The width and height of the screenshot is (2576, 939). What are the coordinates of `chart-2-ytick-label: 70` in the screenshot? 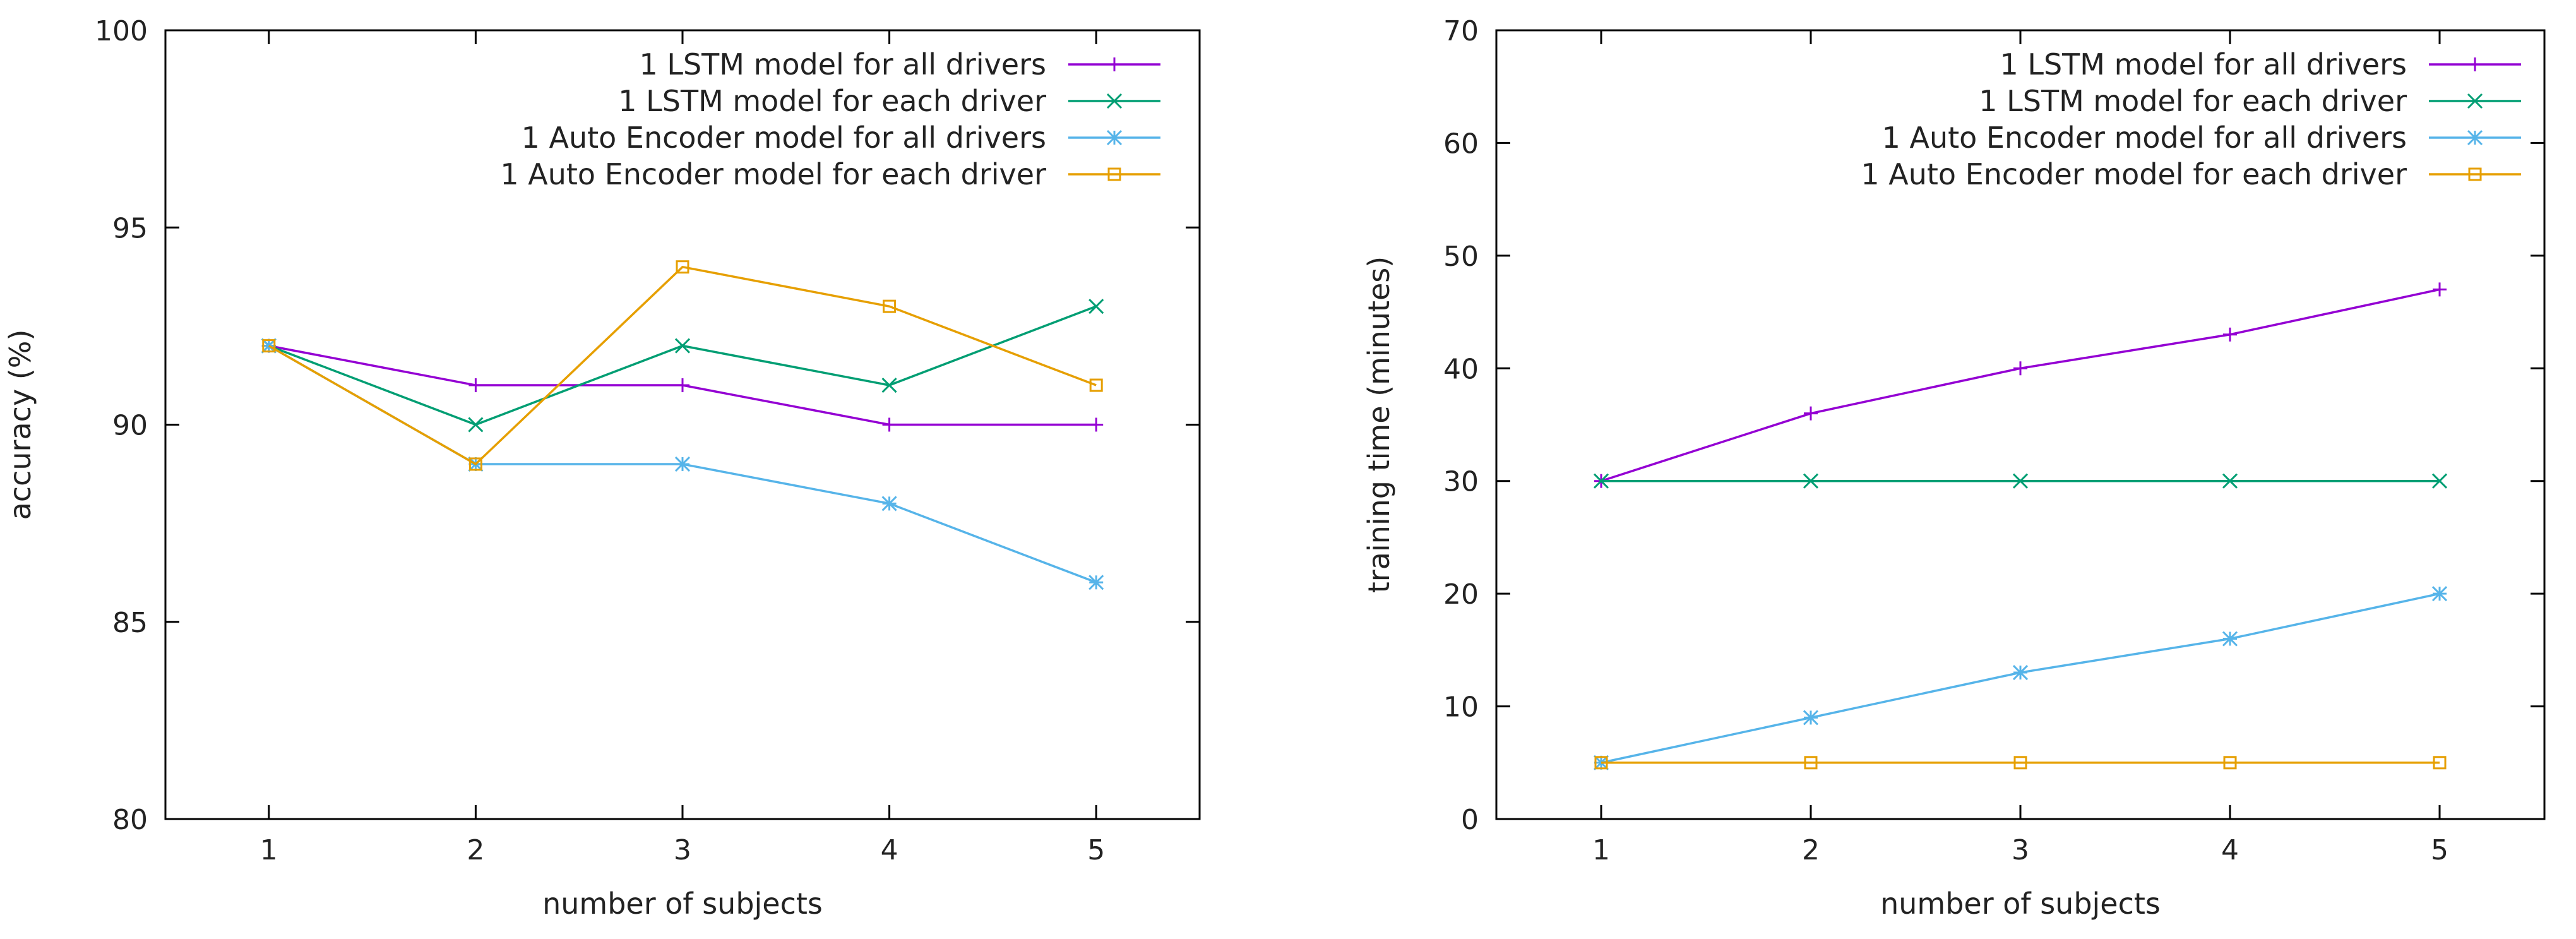 It's located at (1461, 31).